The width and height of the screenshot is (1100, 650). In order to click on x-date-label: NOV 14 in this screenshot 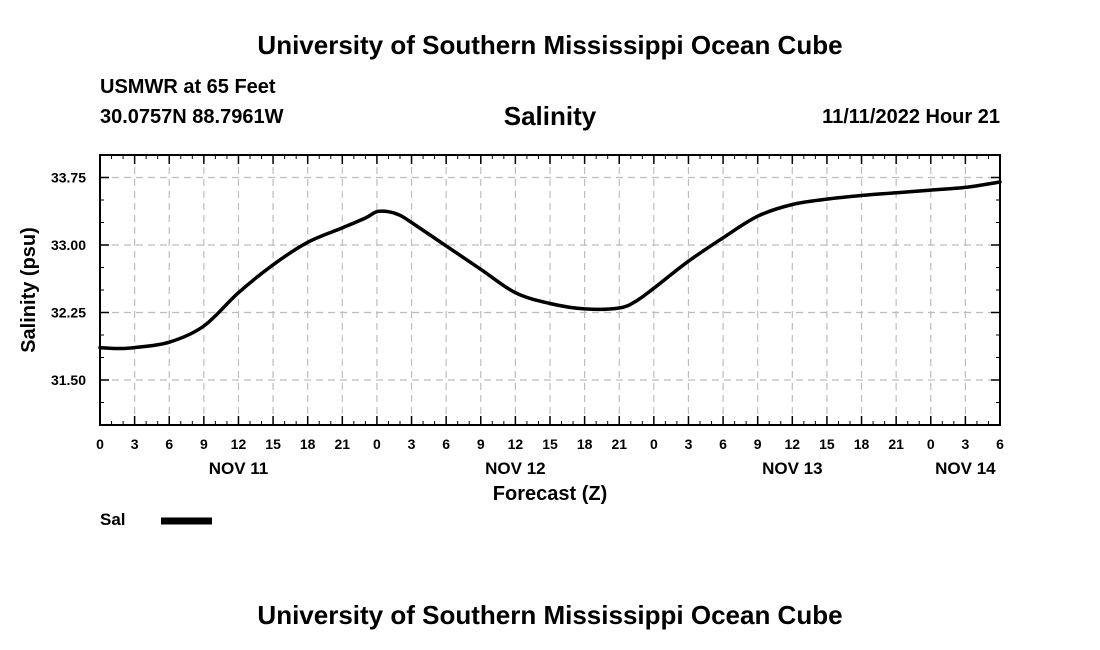, I will do `click(965, 468)`.